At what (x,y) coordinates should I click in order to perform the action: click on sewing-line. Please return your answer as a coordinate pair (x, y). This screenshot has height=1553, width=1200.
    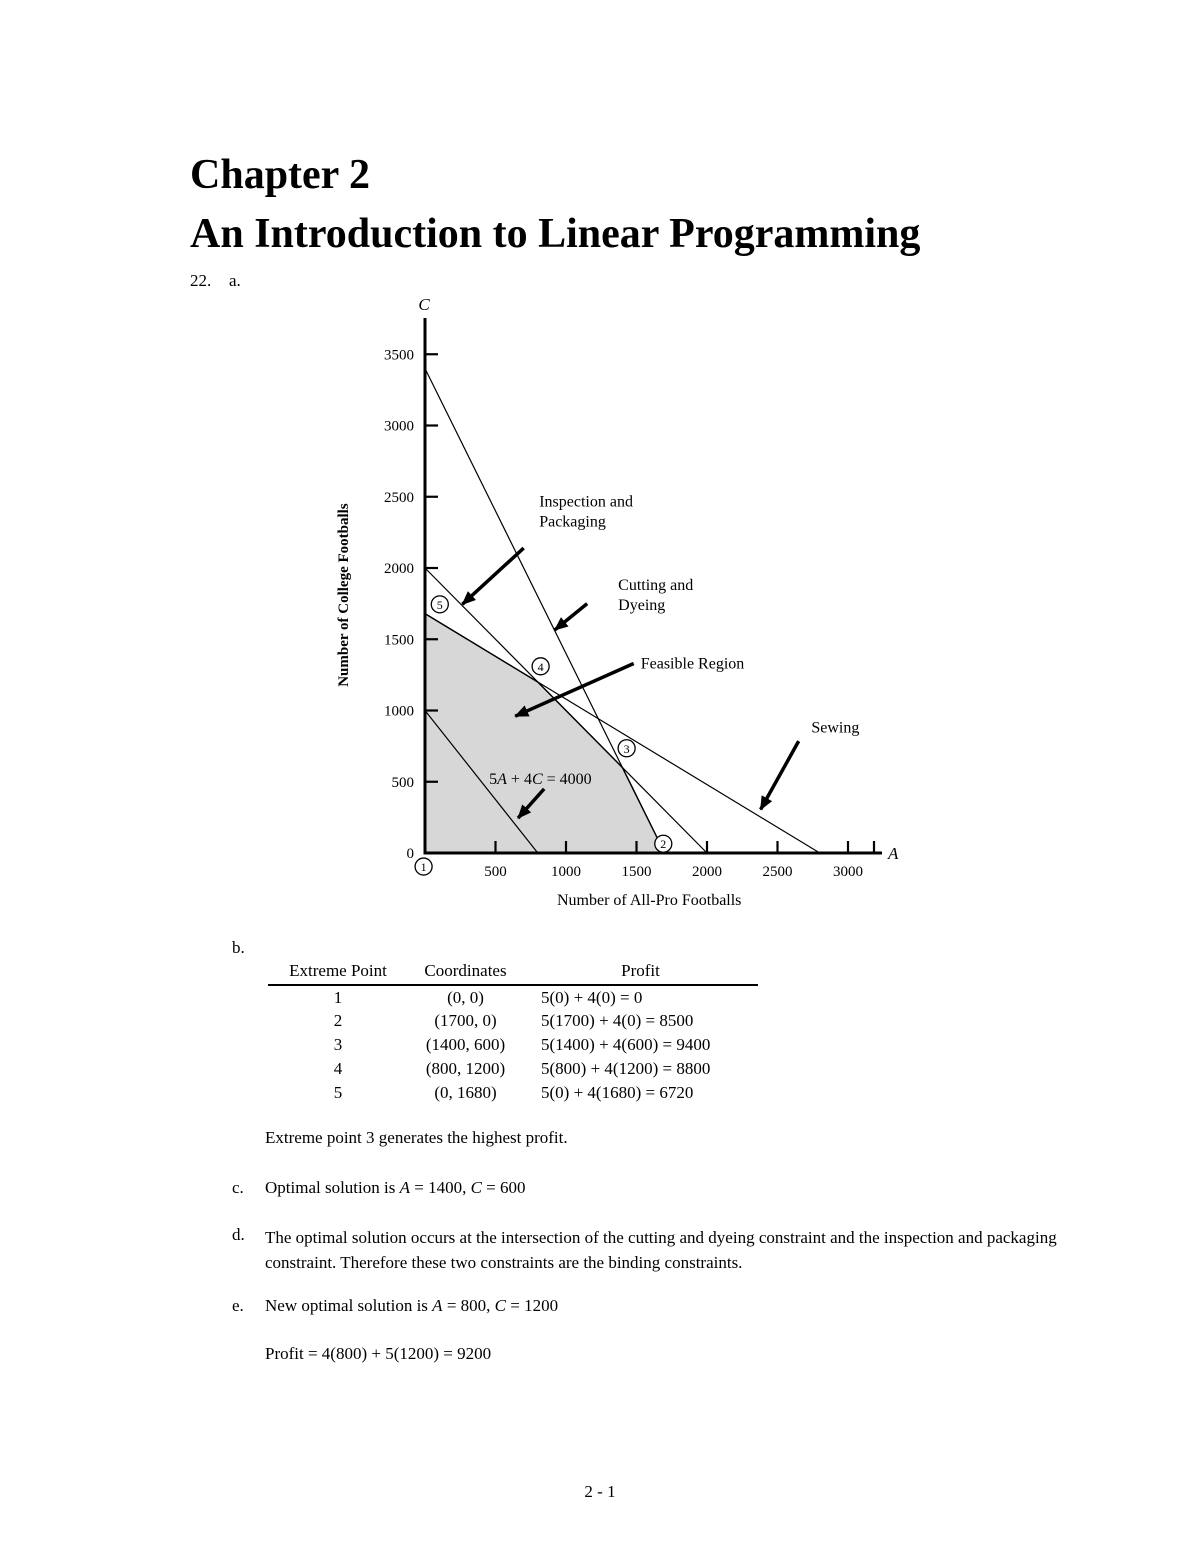
    Looking at the image, I should click on (622, 733).